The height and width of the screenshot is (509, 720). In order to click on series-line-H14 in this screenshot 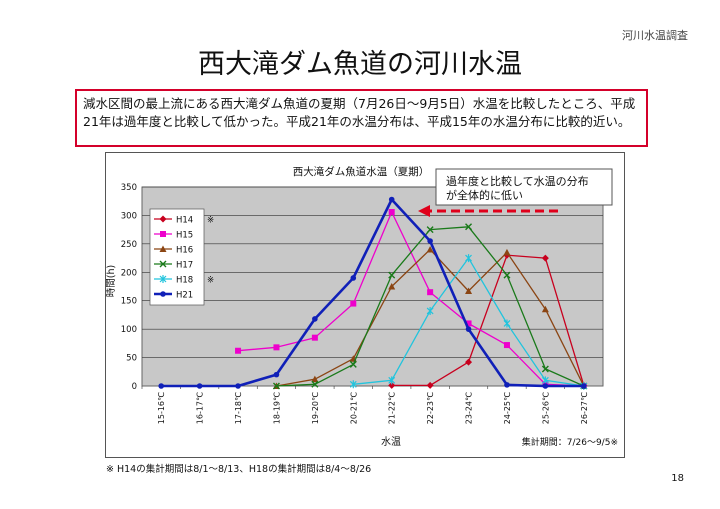, I will do `click(488, 320)`.